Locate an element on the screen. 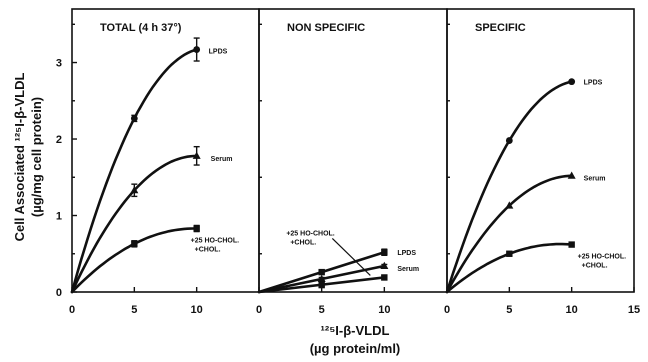 The image size is (648, 362). y-tick-label-total: 1 is located at coordinates (59, 217).